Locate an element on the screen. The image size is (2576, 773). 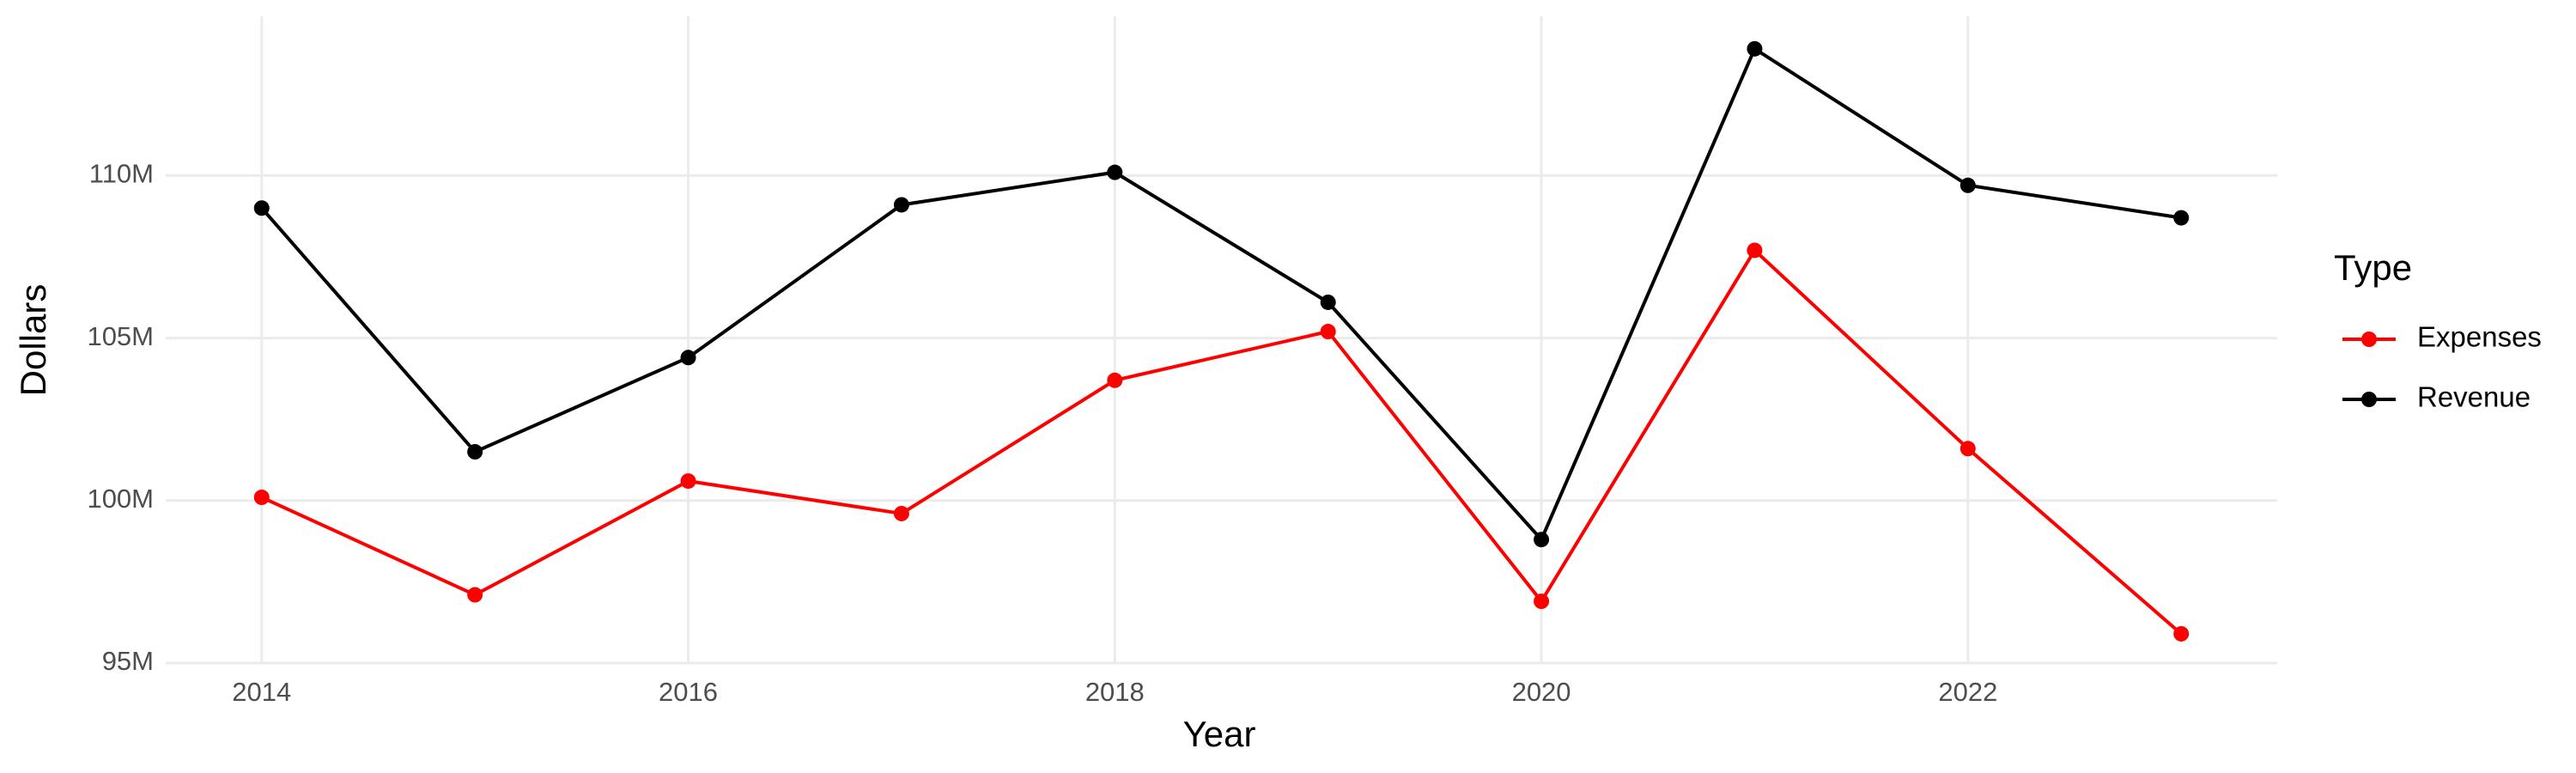
x-tick-label: 2022 is located at coordinates (1967, 692).